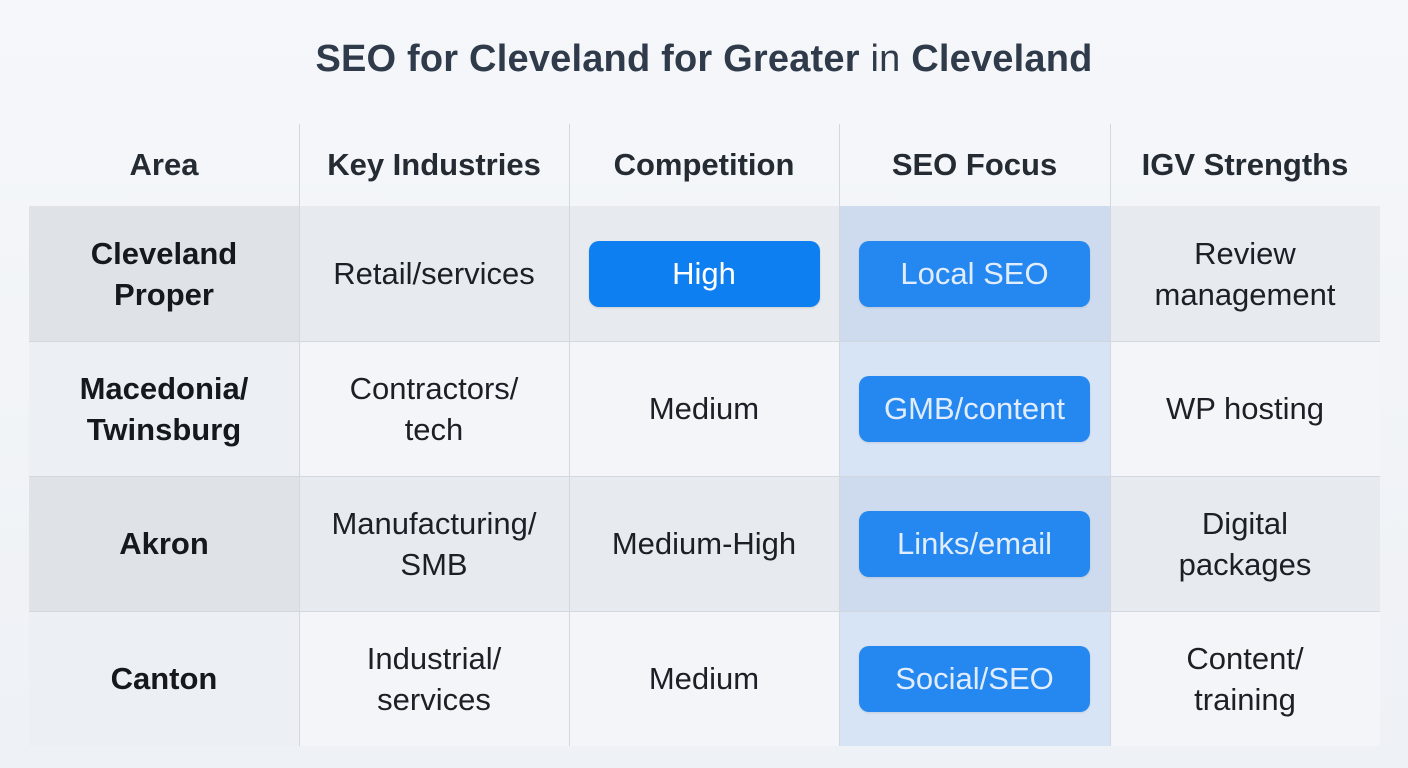  What do you see at coordinates (164, 678) in the screenshot?
I see `cell-area: Canton` at bounding box center [164, 678].